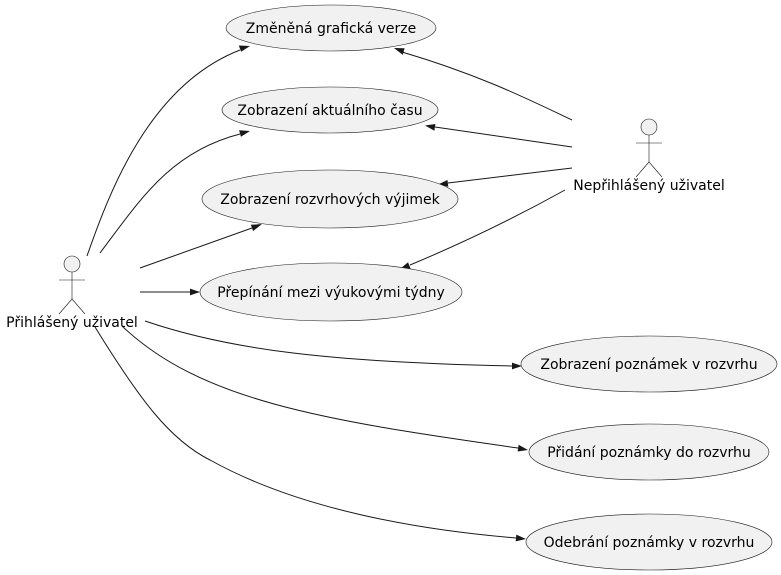 The height and width of the screenshot is (575, 781). Describe the element at coordinates (522, 448) in the screenshot. I see `arrowhead-uc6-from-logged` at that location.